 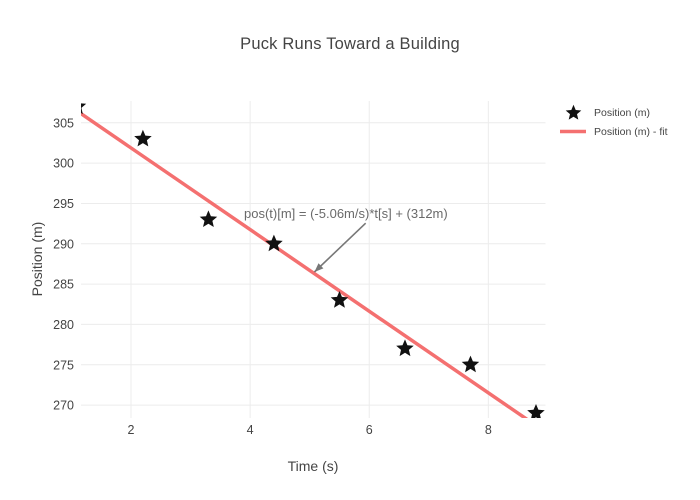 What do you see at coordinates (131, 430) in the screenshot?
I see `x-tick-label: 2` at bounding box center [131, 430].